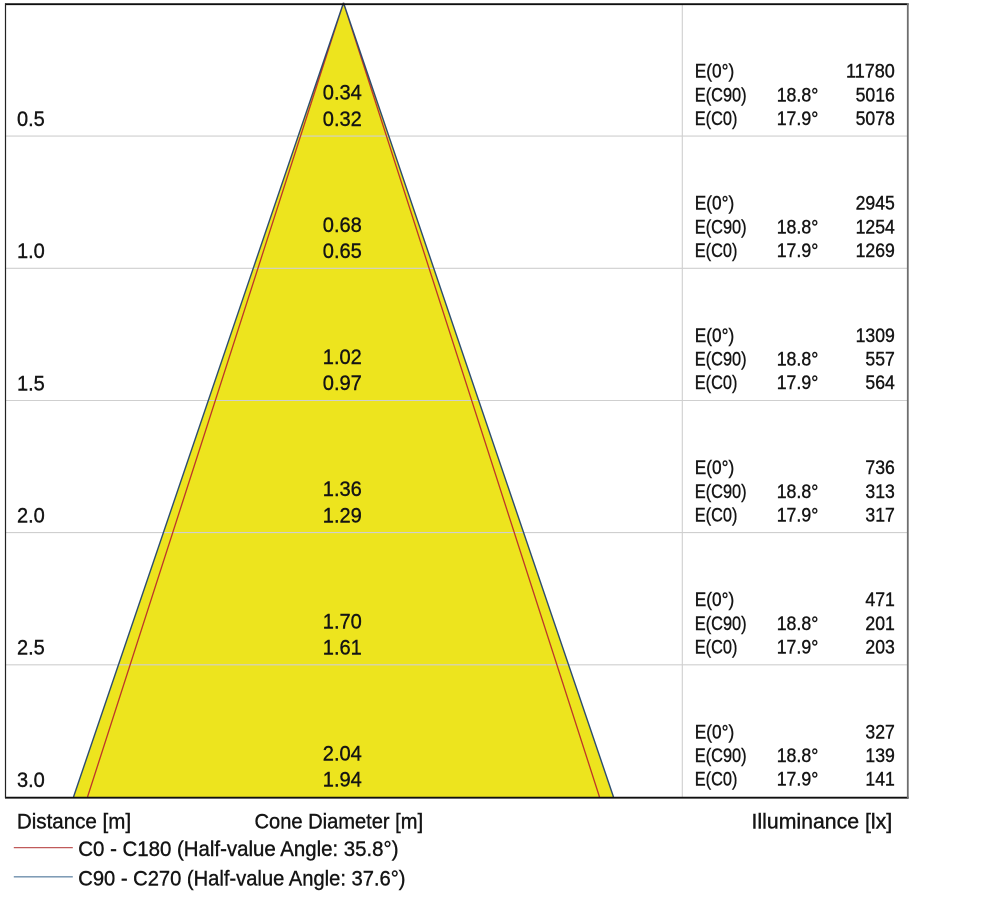  I want to click on svg-text: 471, so click(879, 600).